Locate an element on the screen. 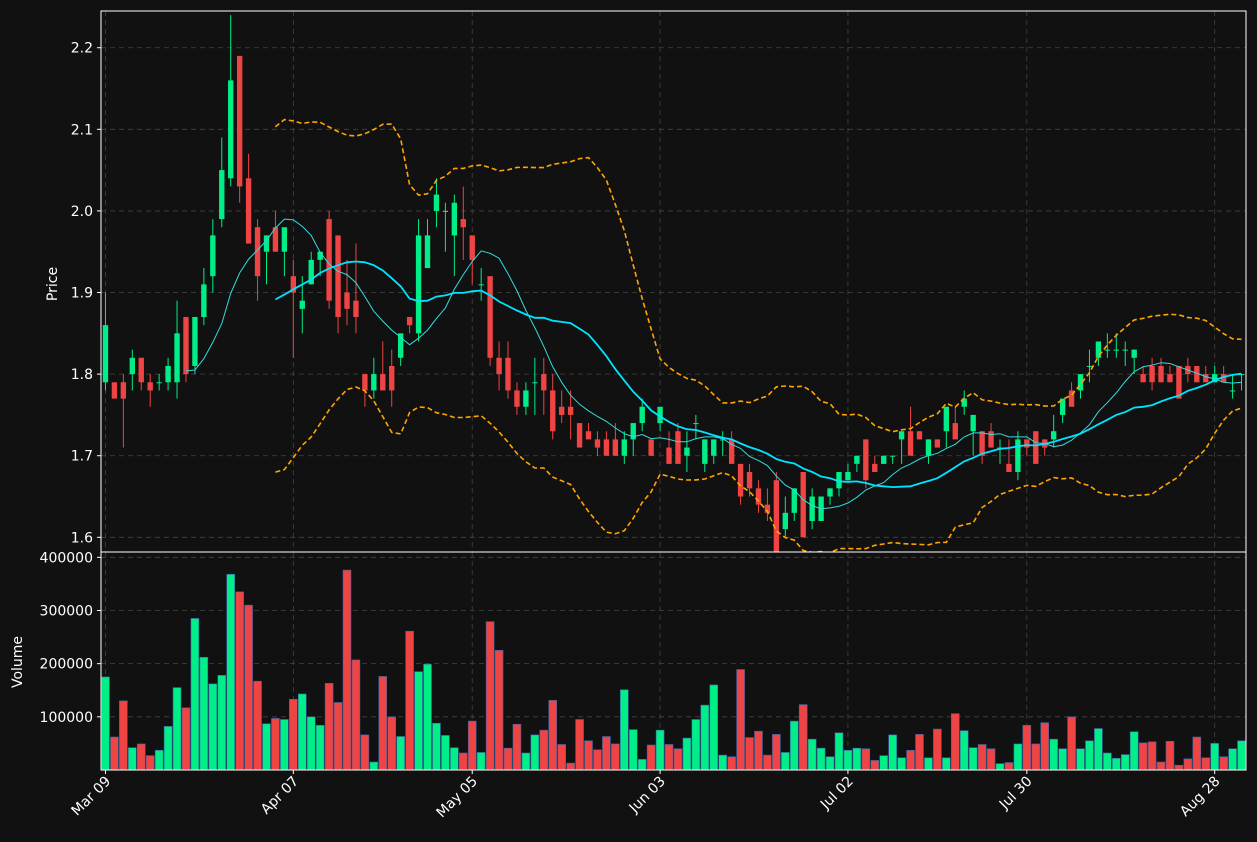  volume-tick-label: 200000 is located at coordinates (66, 665).